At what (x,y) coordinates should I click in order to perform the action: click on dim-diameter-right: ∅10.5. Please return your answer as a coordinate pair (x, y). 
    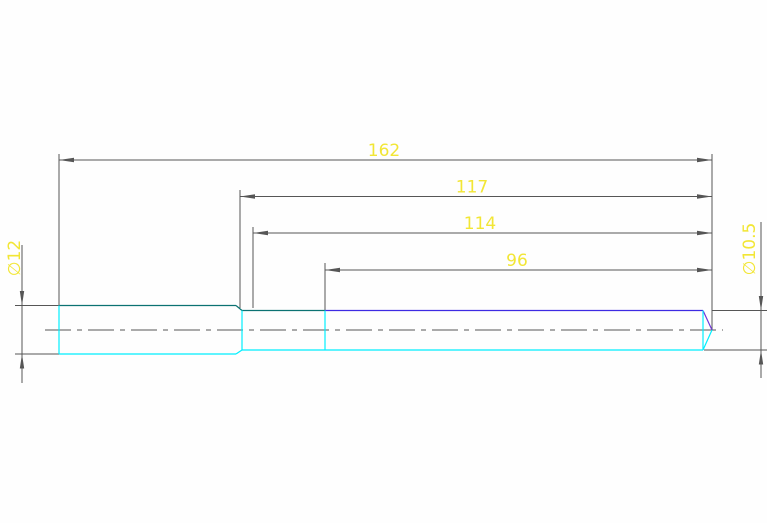
    Looking at the image, I should click on (735, 300).